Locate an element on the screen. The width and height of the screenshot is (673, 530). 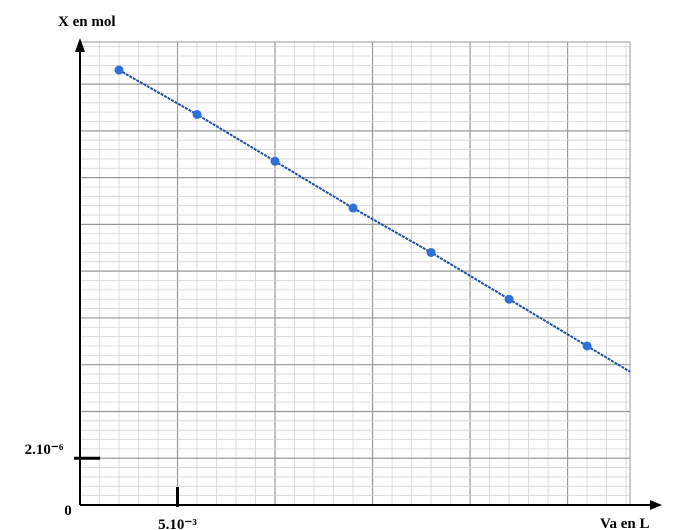
y-arrow is located at coordinates (80, 45).